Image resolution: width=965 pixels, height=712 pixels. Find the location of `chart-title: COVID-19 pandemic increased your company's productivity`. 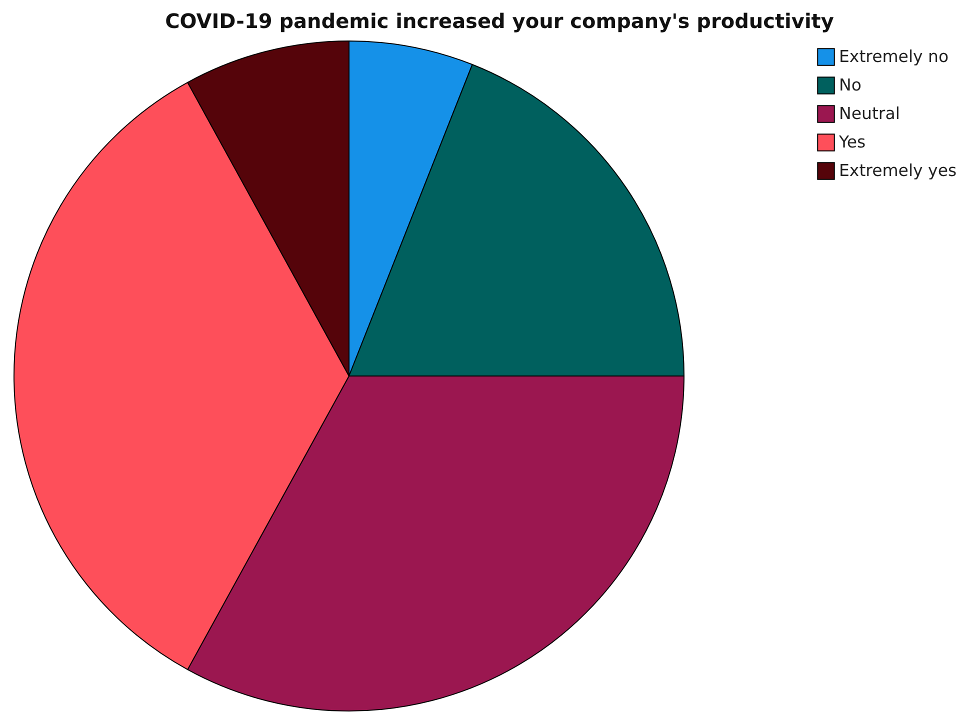

chart-title: COVID-19 pandemic increased your company's productivity is located at coordinates (499, 21).